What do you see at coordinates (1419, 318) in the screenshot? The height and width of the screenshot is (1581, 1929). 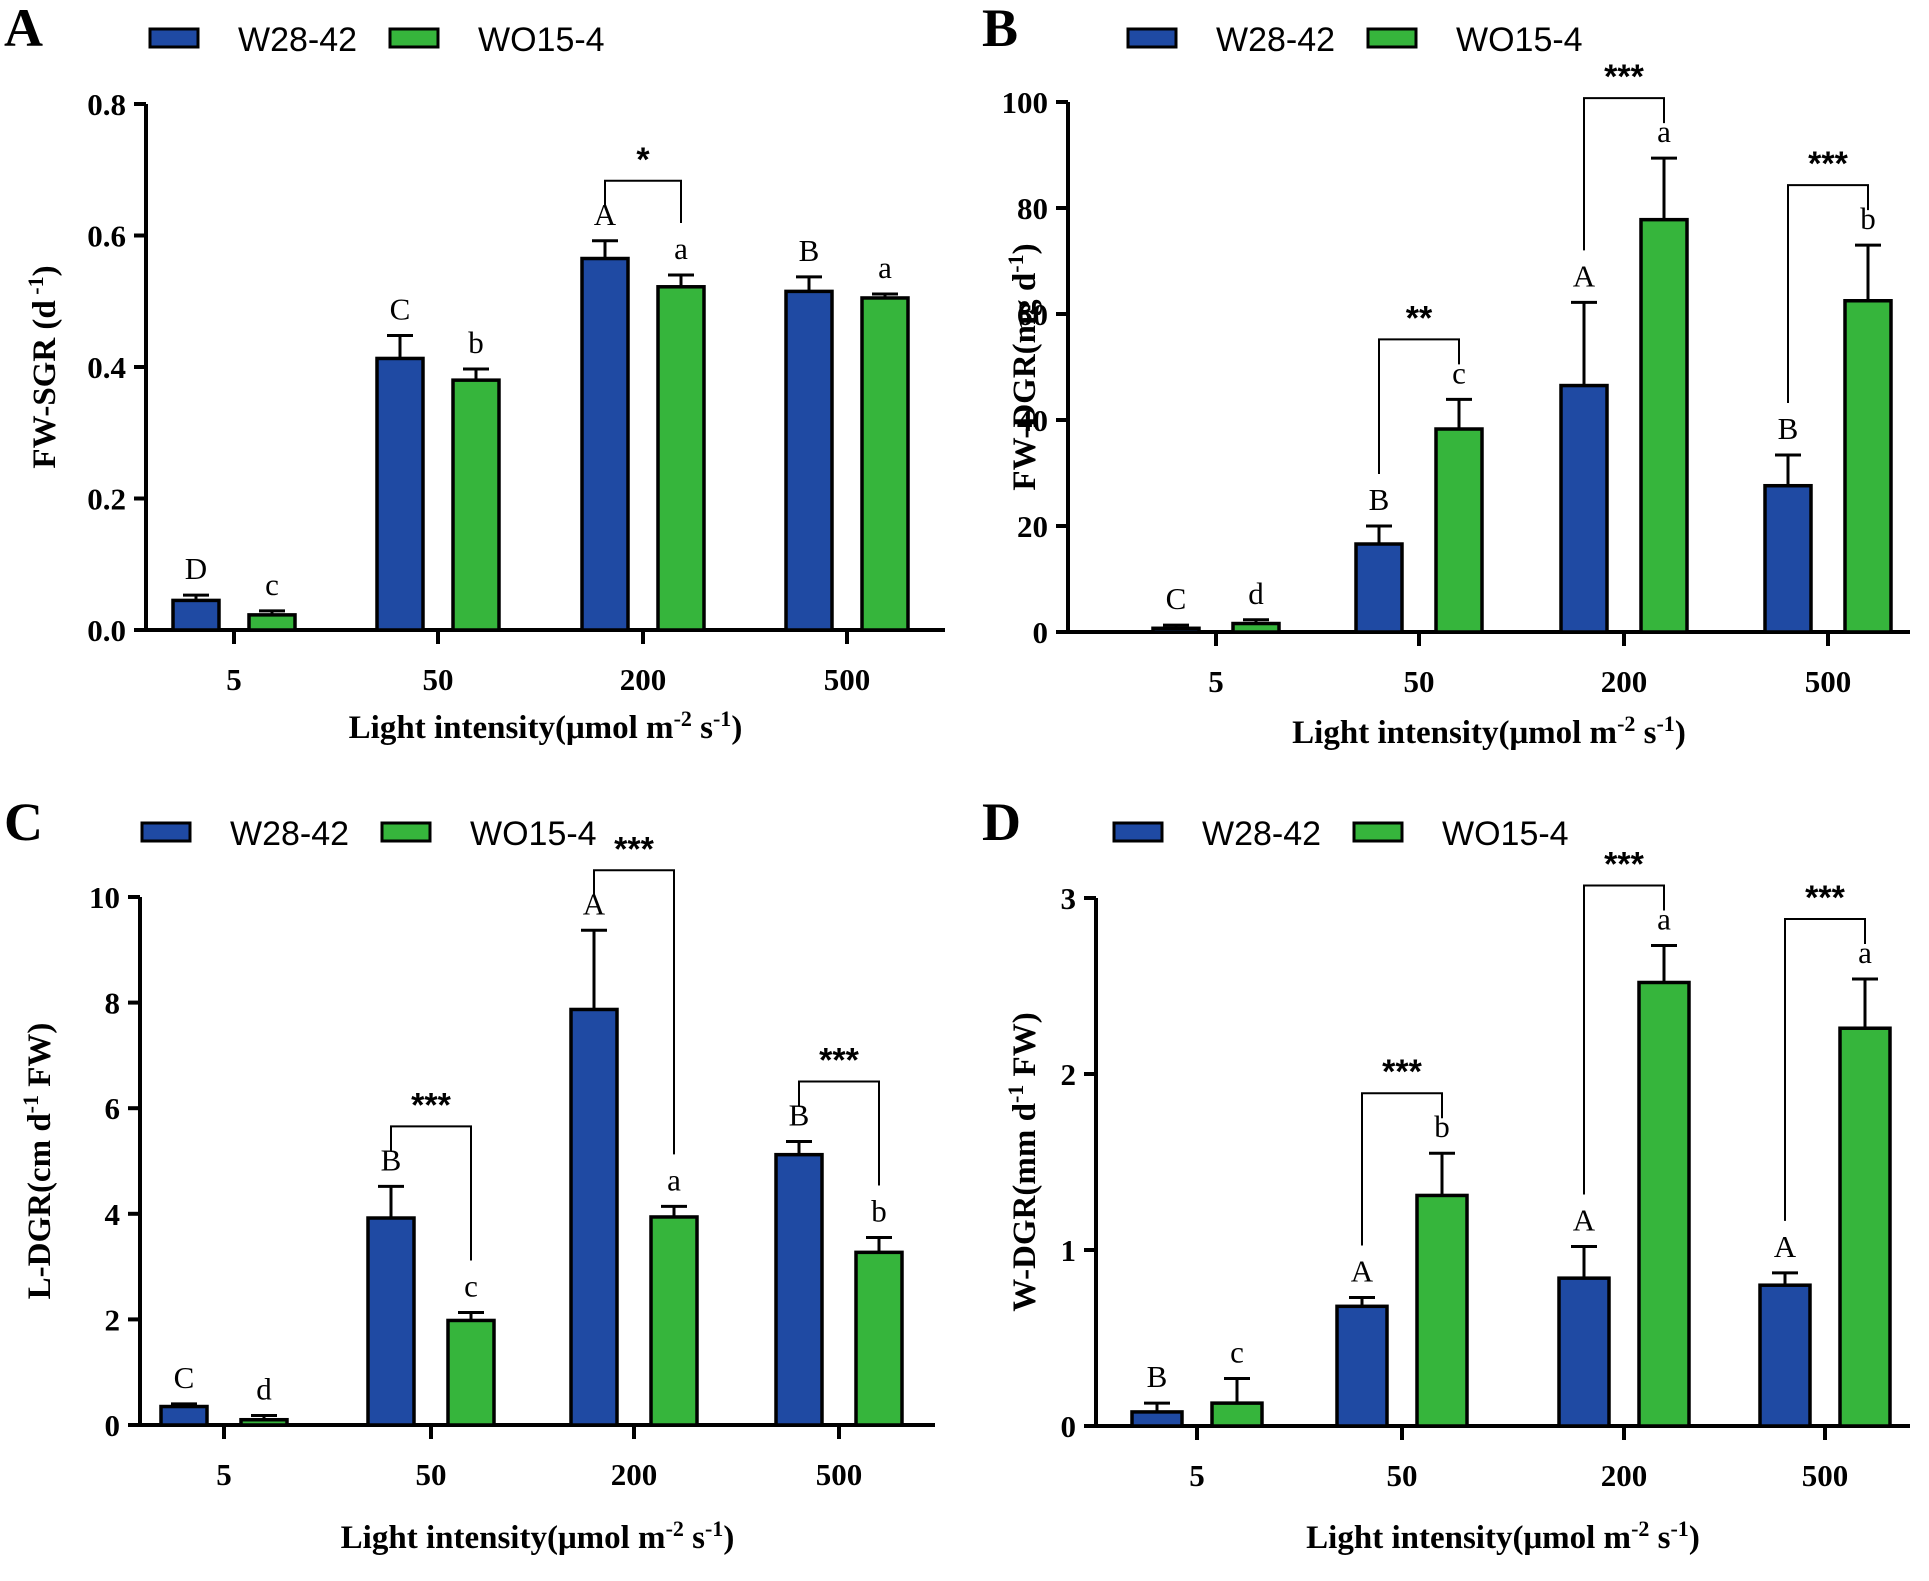 I see `significance-stars: **` at bounding box center [1419, 318].